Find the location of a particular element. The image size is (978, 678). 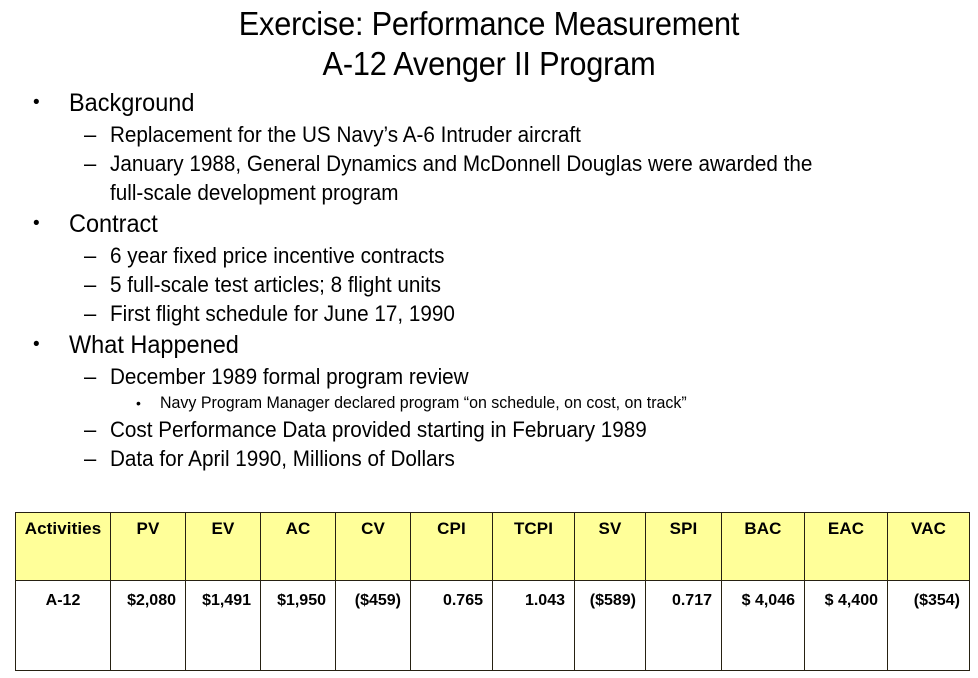

table-header-cv: CV is located at coordinates (373, 546).